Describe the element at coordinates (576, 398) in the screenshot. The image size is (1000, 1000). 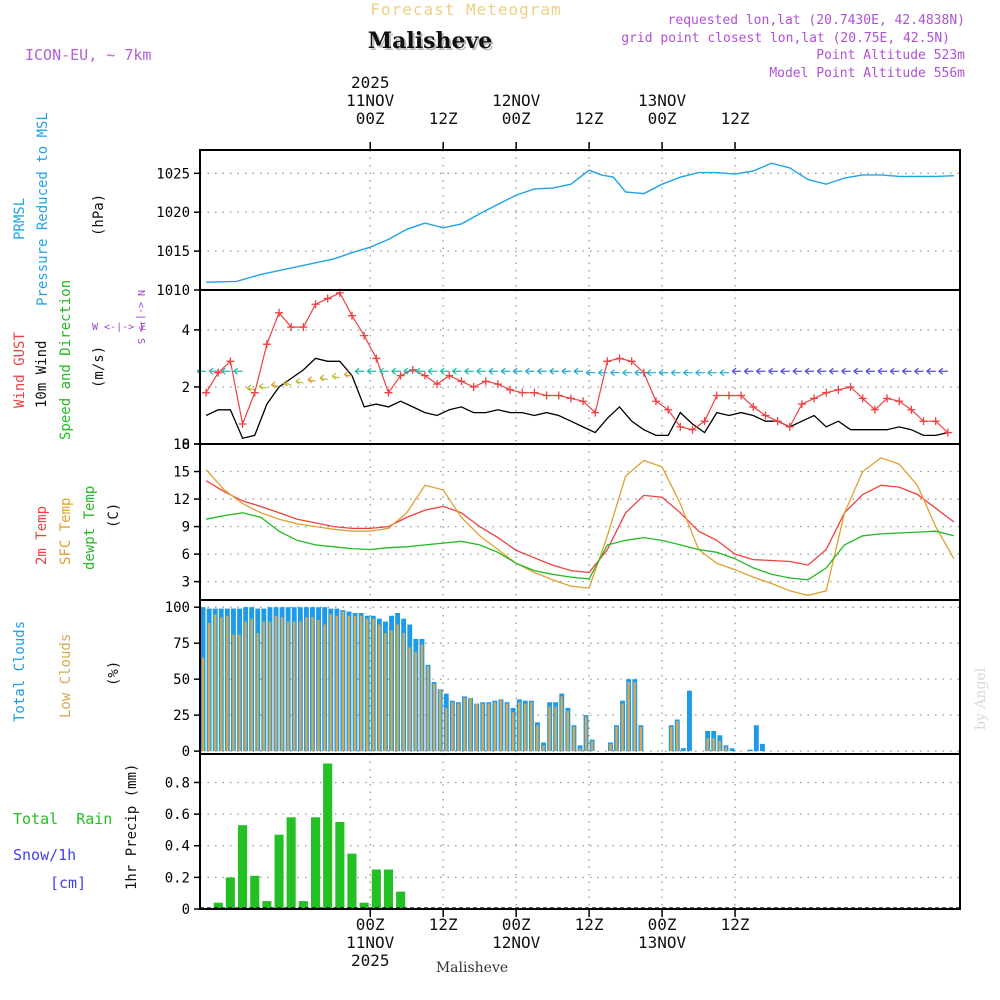
I see `wind-speed-line` at that location.